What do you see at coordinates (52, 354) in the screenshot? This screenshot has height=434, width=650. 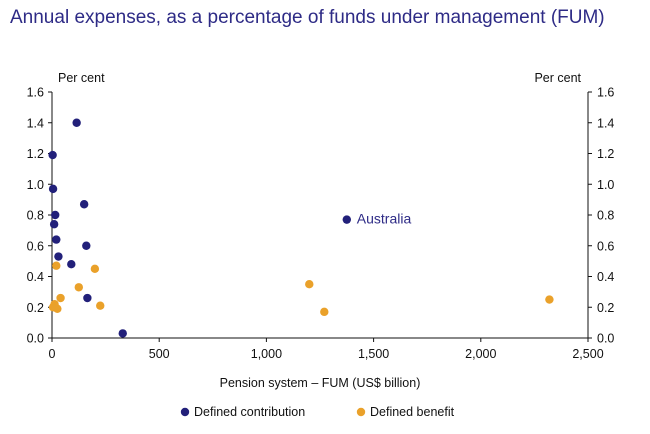 I see `x-tick-label: 0` at bounding box center [52, 354].